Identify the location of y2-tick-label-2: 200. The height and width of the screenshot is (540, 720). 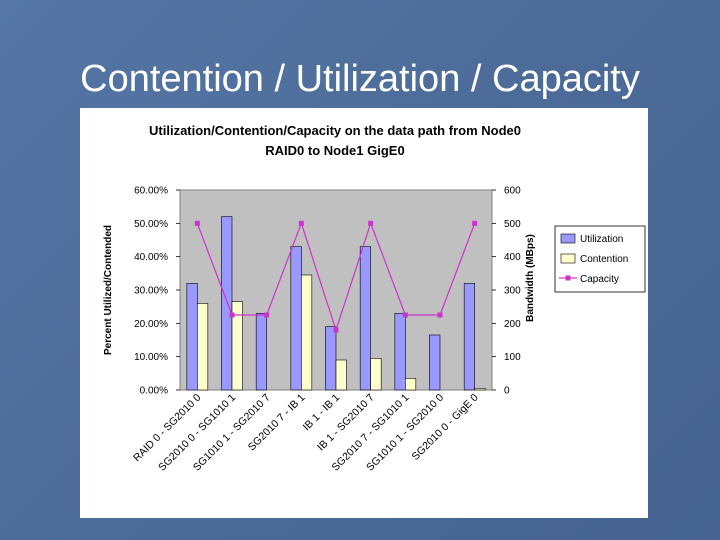
(512, 324).